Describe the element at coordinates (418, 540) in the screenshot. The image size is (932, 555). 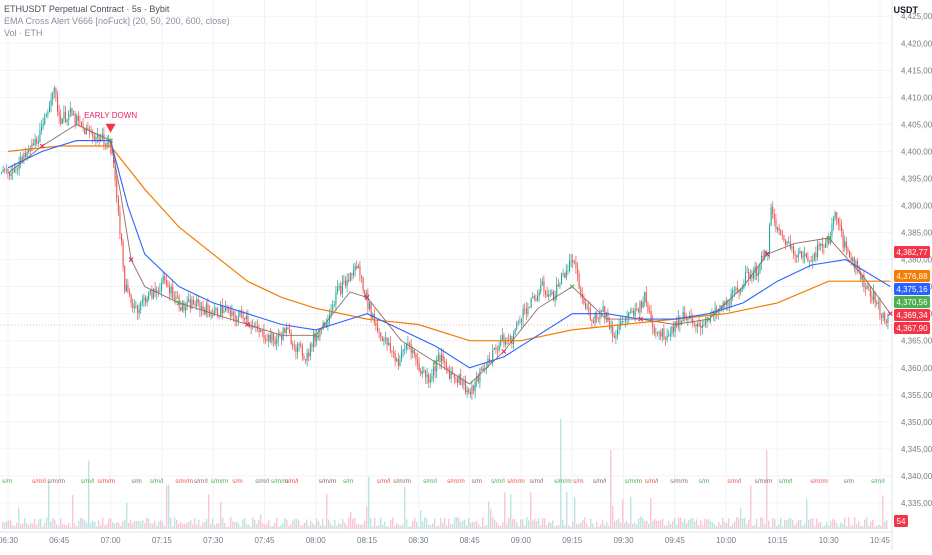
I see `x-tick-label: 08:30` at that location.